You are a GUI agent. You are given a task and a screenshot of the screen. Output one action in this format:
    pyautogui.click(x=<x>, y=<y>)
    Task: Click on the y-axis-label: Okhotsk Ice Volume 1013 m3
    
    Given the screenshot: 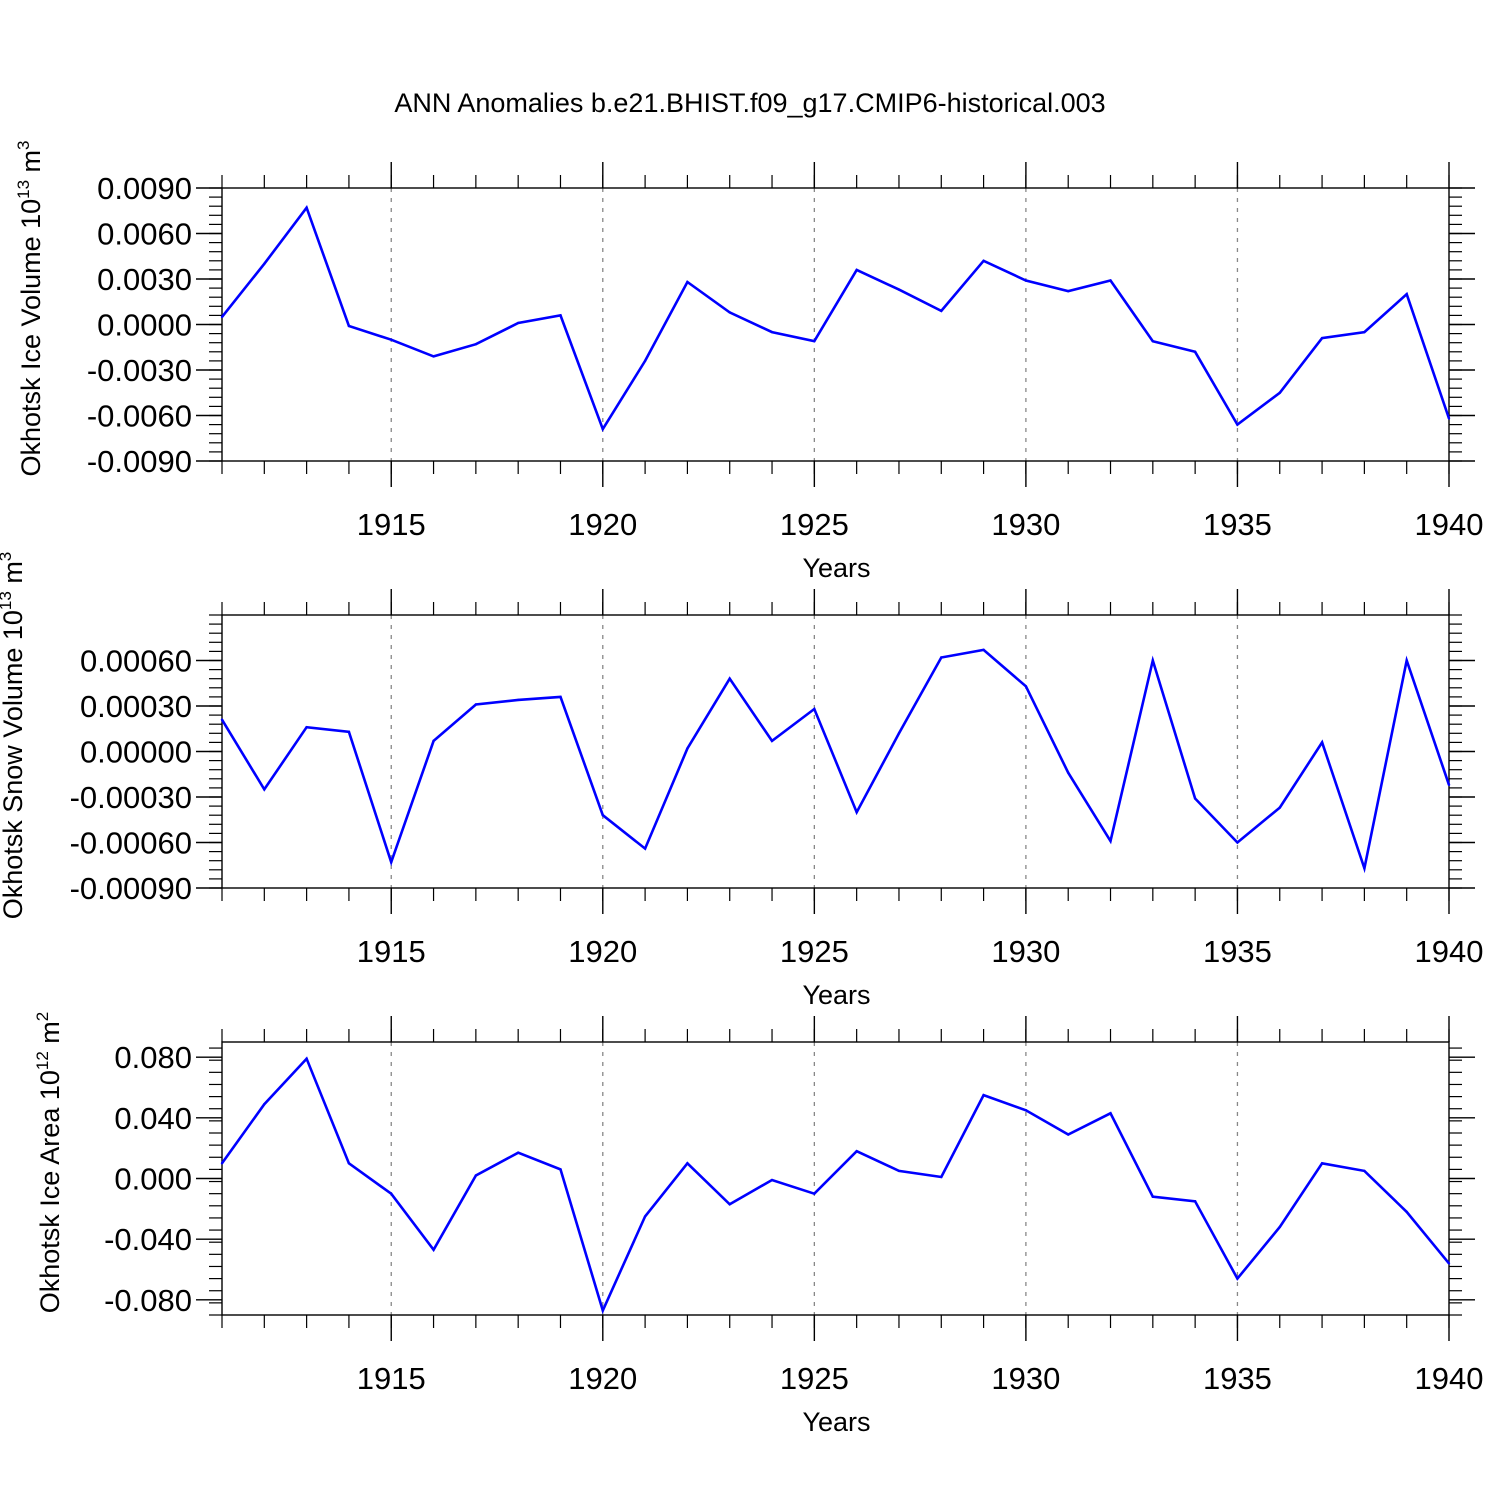 What is the action you would take?
    pyautogui.click(x=30, y=308)
    